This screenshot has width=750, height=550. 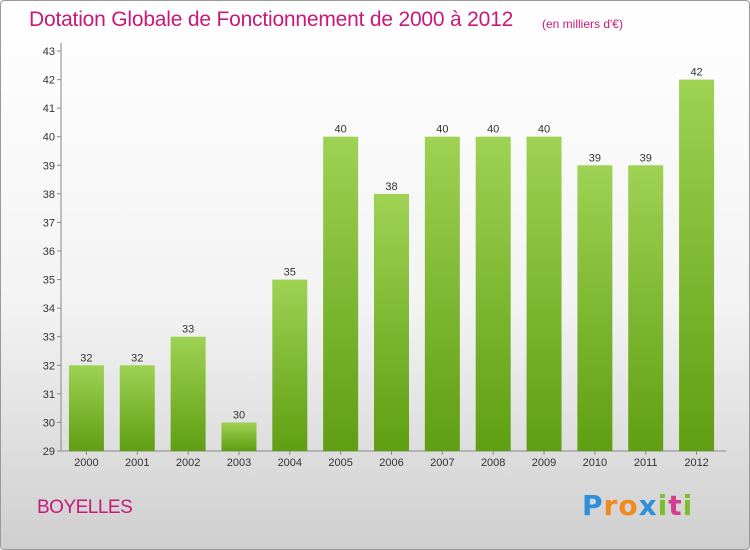 I want to click on y-tick-label: 32, so click(x=49, y=366).